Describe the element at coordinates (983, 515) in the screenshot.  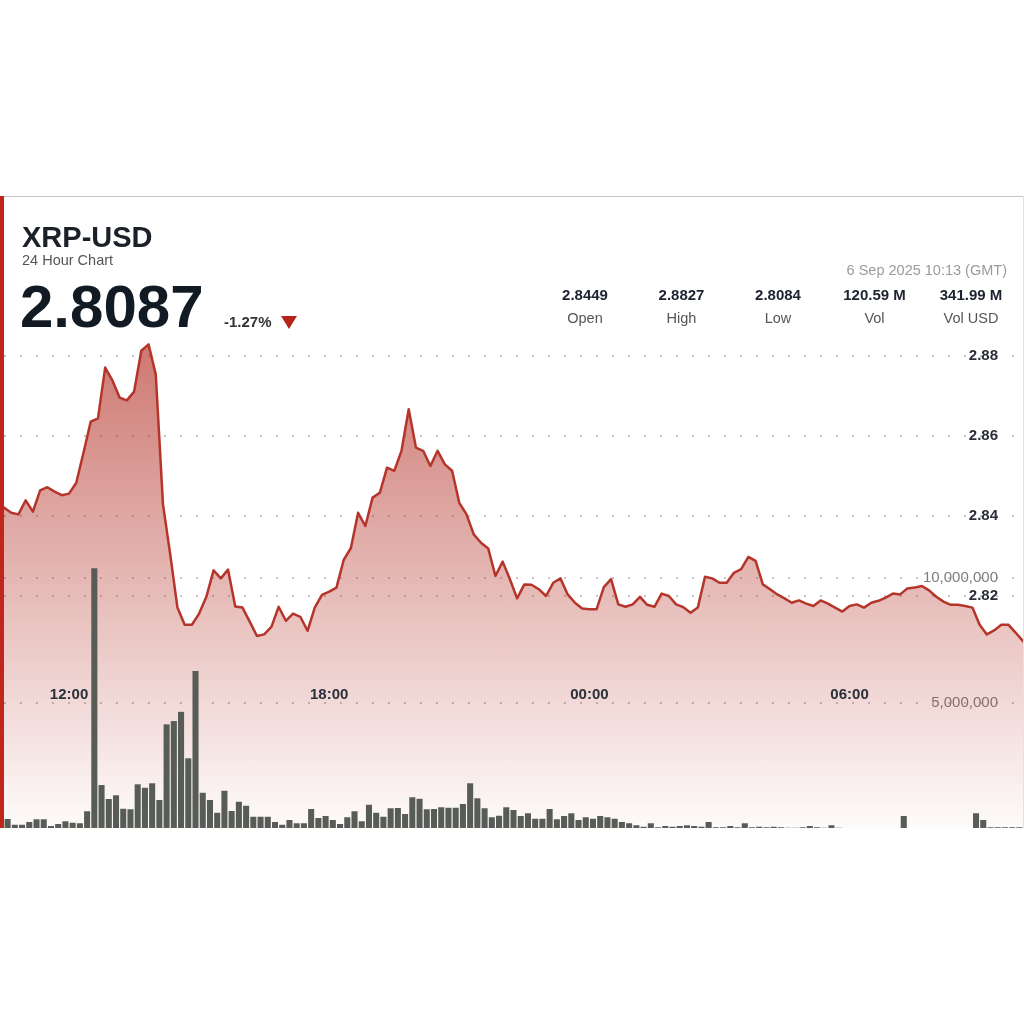
I see `y-tick-label: 2.84` at that location.